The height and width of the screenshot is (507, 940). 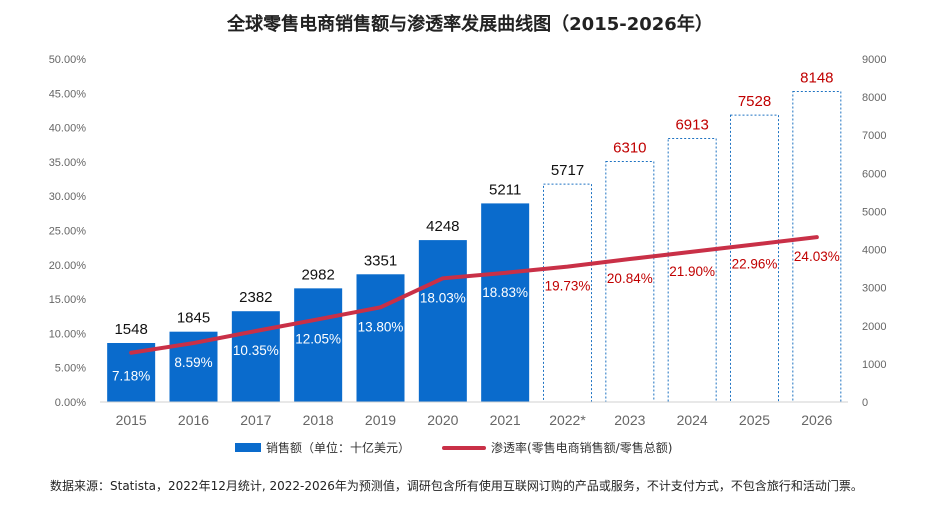 What do you see at coordinates (505, 420) in the screenshot?
I see `x-axis-tick-label: 2021` at bounding box center [505, 420].